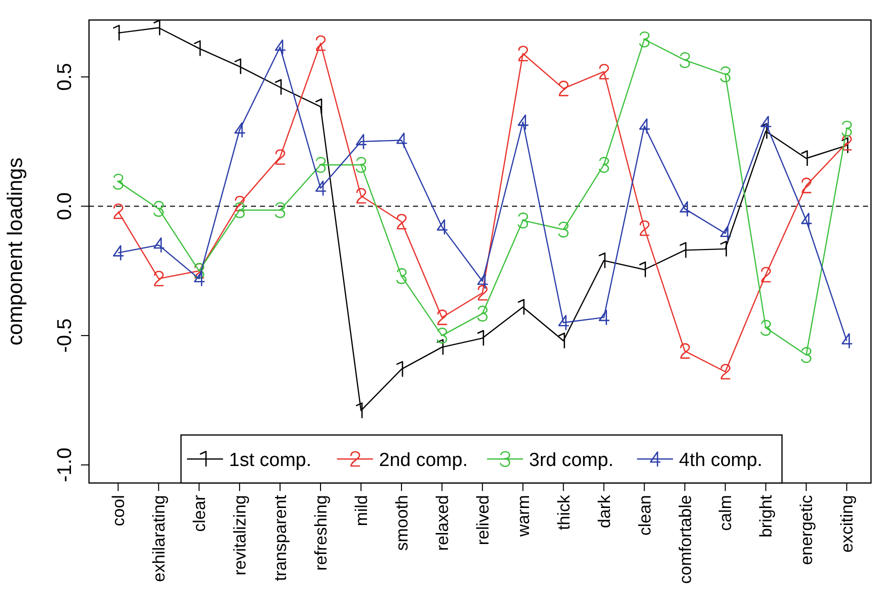 Image resolution: width=874 pixels, height=614 pixels. I want to click on x-tick-label: revitalizing, so click(240, 535).